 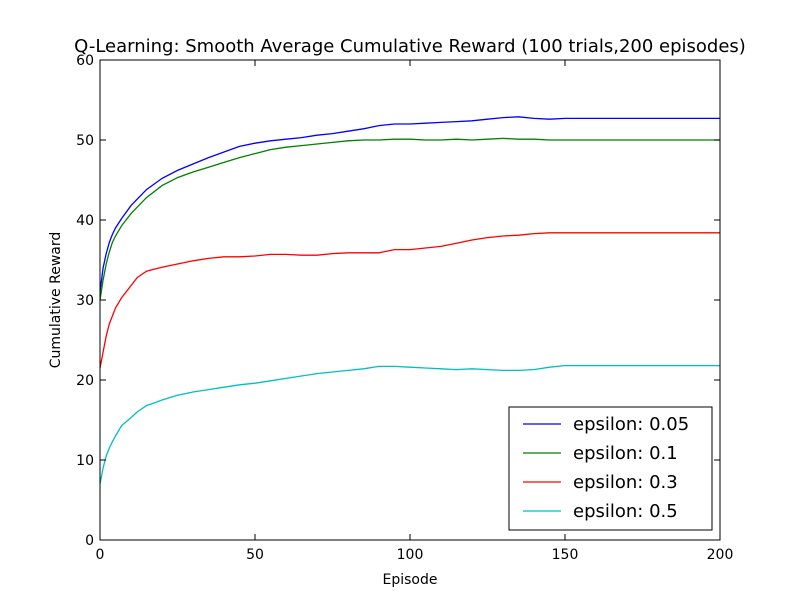 I want to click on y-tick-label: 20, so click(x=85, y=381).